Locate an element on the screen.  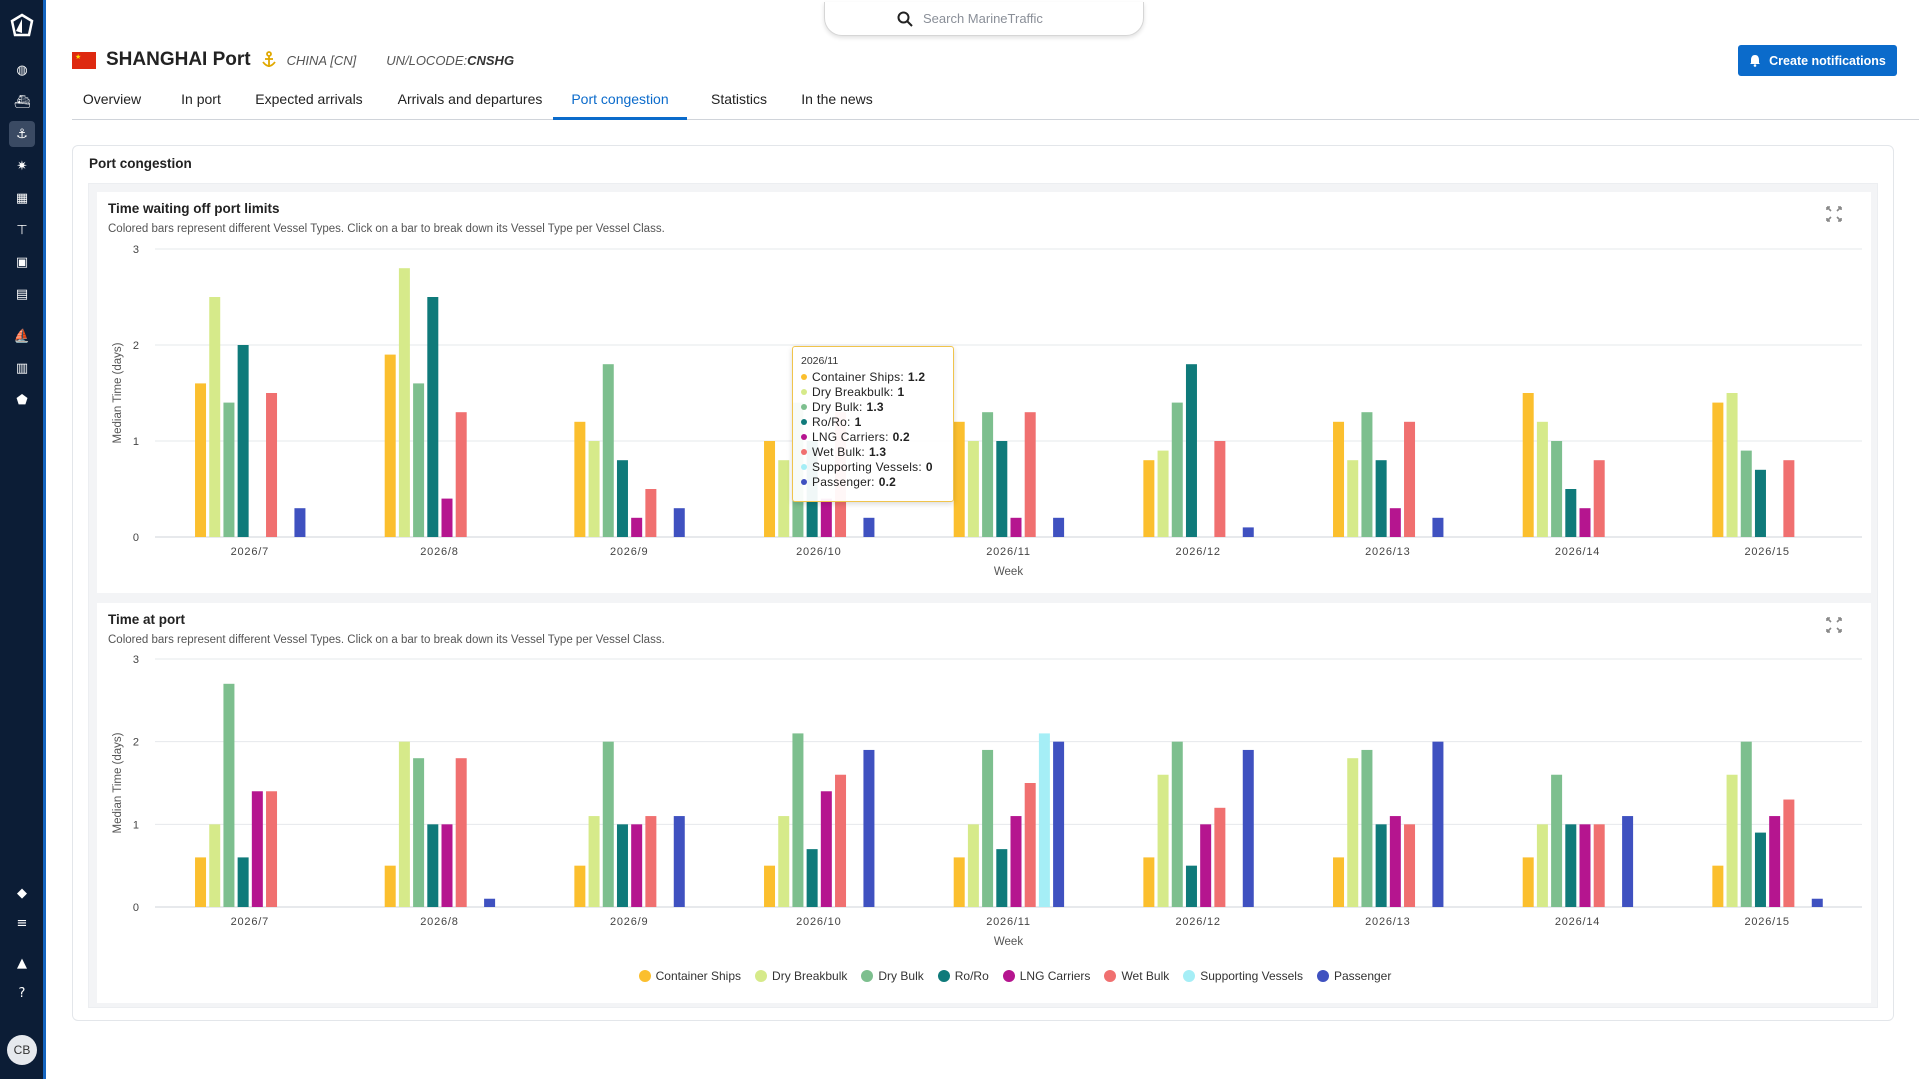
marinetraffic-logo is located at coordinates (22, 26).